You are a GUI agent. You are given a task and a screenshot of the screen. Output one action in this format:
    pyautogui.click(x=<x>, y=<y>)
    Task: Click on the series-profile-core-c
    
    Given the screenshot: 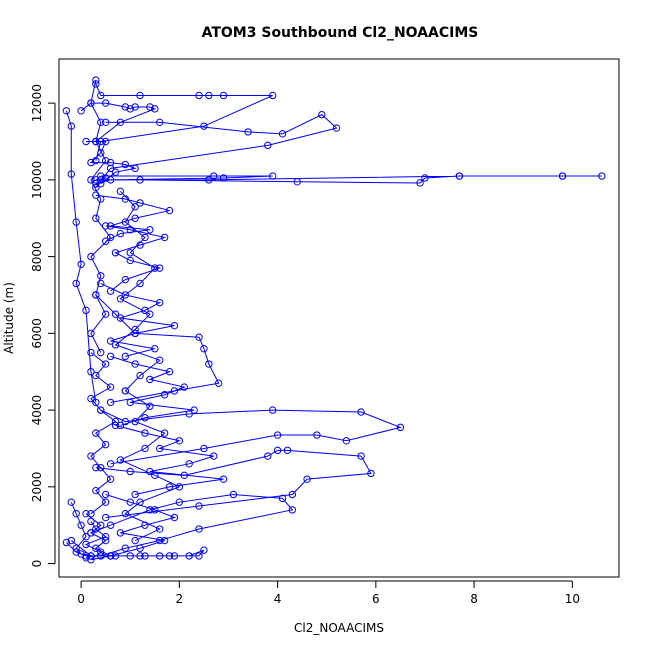 What is the action you would take?
    pyautogui.click(x=98, y=536)
    